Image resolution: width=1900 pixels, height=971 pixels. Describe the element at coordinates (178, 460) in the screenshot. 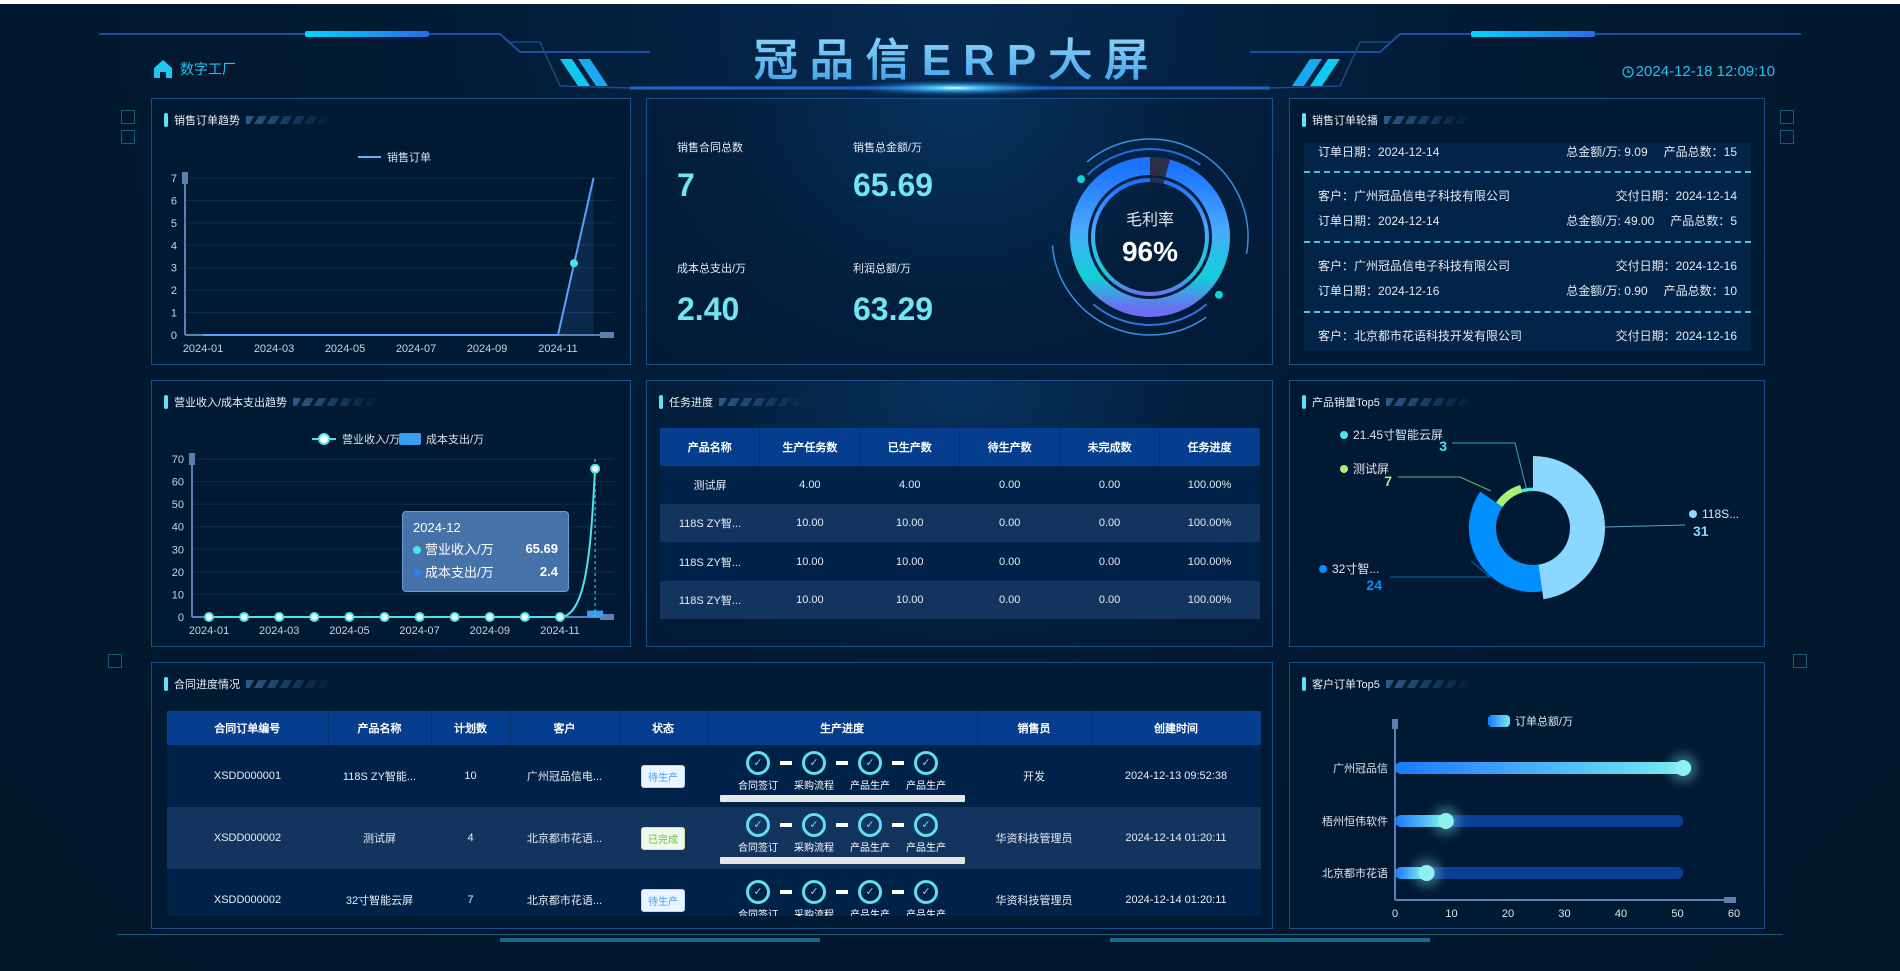

I see `y-tick-label: 70` at that location.